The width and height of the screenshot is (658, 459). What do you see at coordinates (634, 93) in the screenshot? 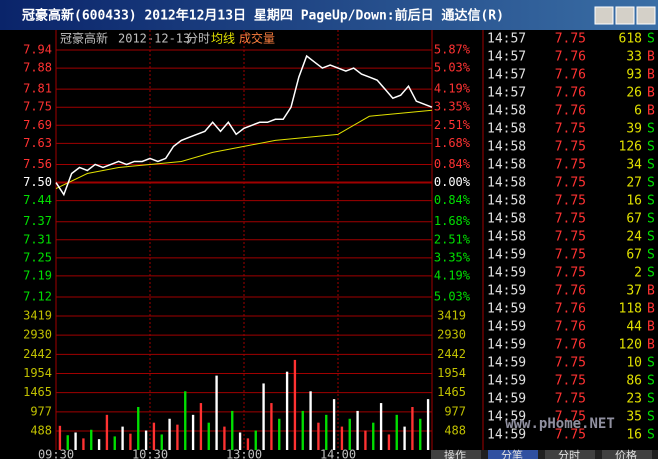
I see `trade-volume: 26` at bounding box center [634, 93].